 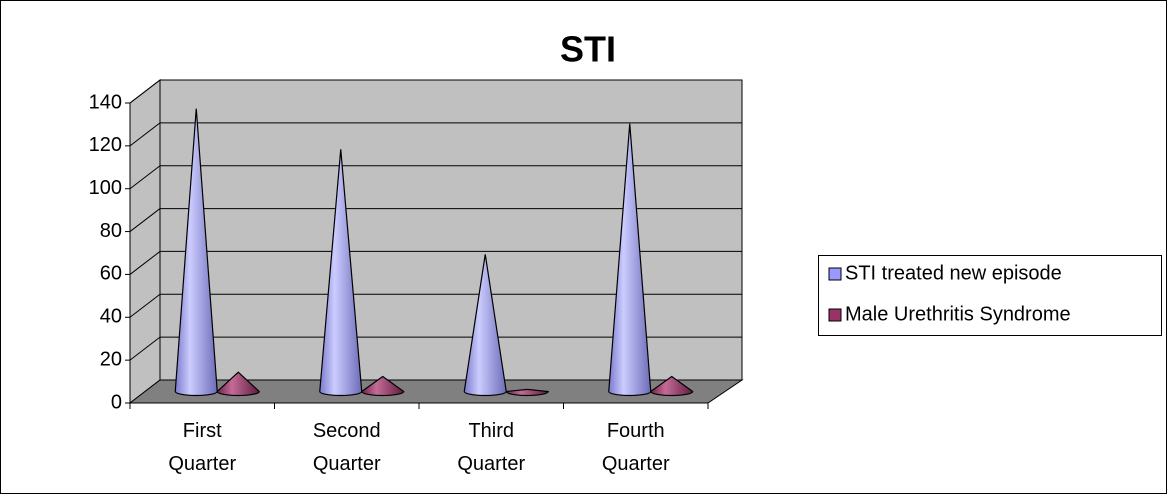 I want to click on y-tick-label: 40, so click(x=111, y=317).